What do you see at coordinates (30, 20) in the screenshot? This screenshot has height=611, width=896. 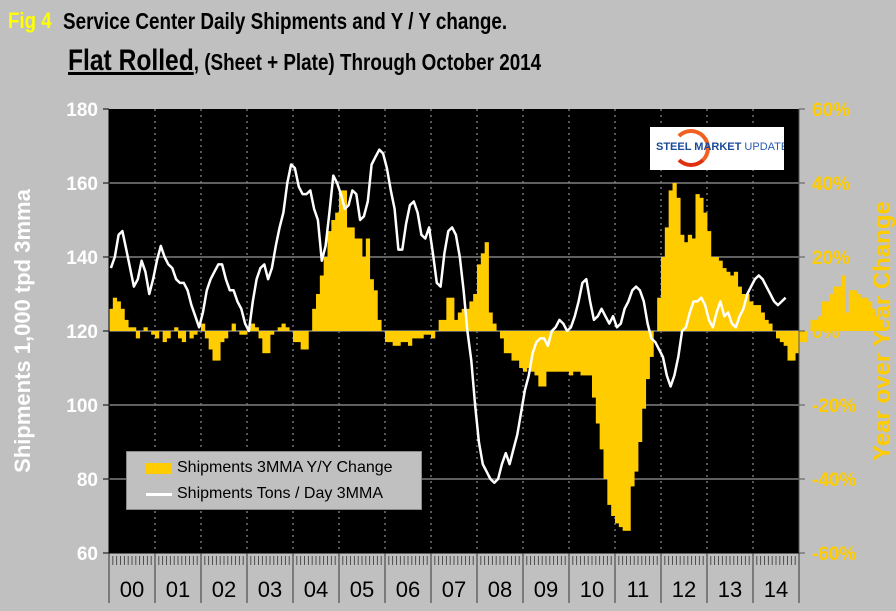 I see `figure-label: Fig 4` at bounding box center [30, 20].